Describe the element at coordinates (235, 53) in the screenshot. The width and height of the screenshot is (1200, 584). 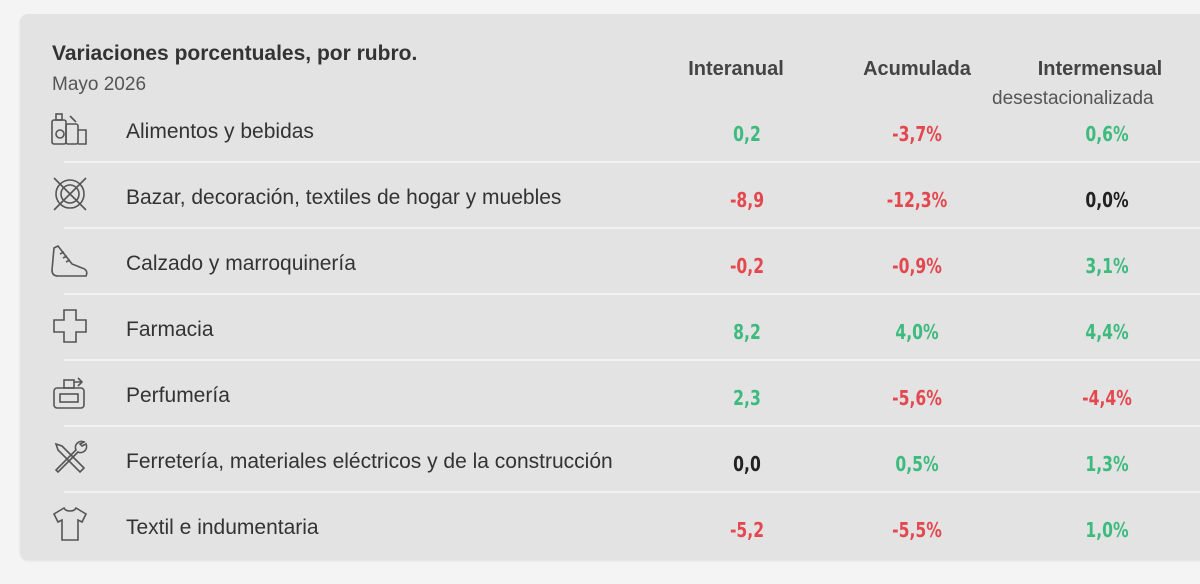
I see `table-title: Variaciones porcentuales, por rubro.` at that location.